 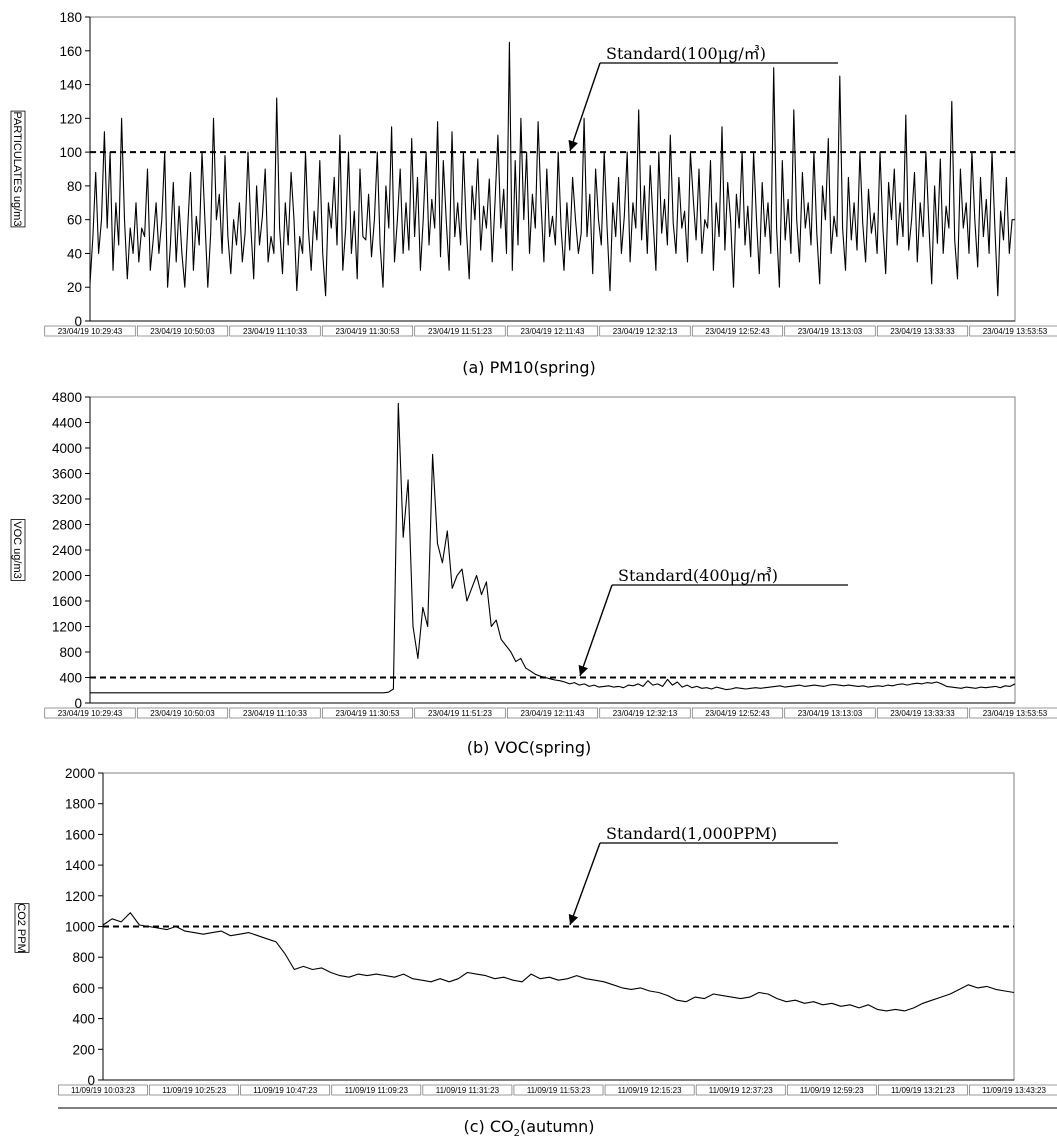 I want to click on x-tick-label: 11/09/19 11:53:23, so click(x=559, y=1090).